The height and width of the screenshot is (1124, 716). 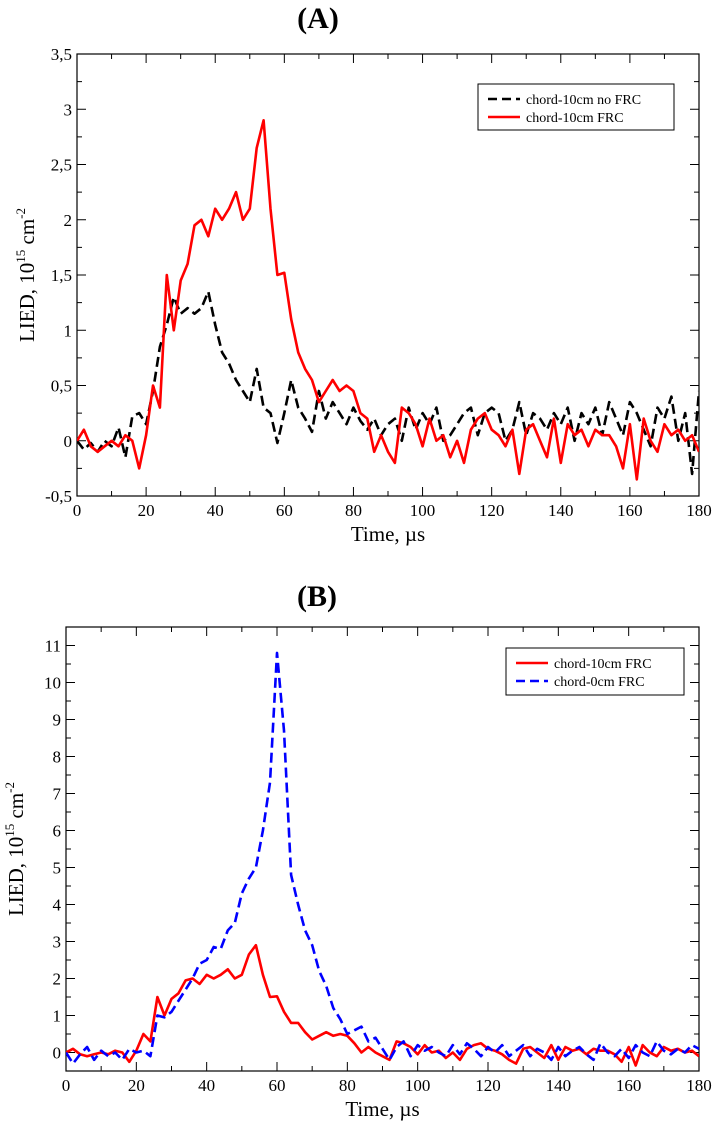 What do you see at coordinates (53, 646) in the screenshot?
I see `y-tick-label: 11` at bounding box center [53, 646].